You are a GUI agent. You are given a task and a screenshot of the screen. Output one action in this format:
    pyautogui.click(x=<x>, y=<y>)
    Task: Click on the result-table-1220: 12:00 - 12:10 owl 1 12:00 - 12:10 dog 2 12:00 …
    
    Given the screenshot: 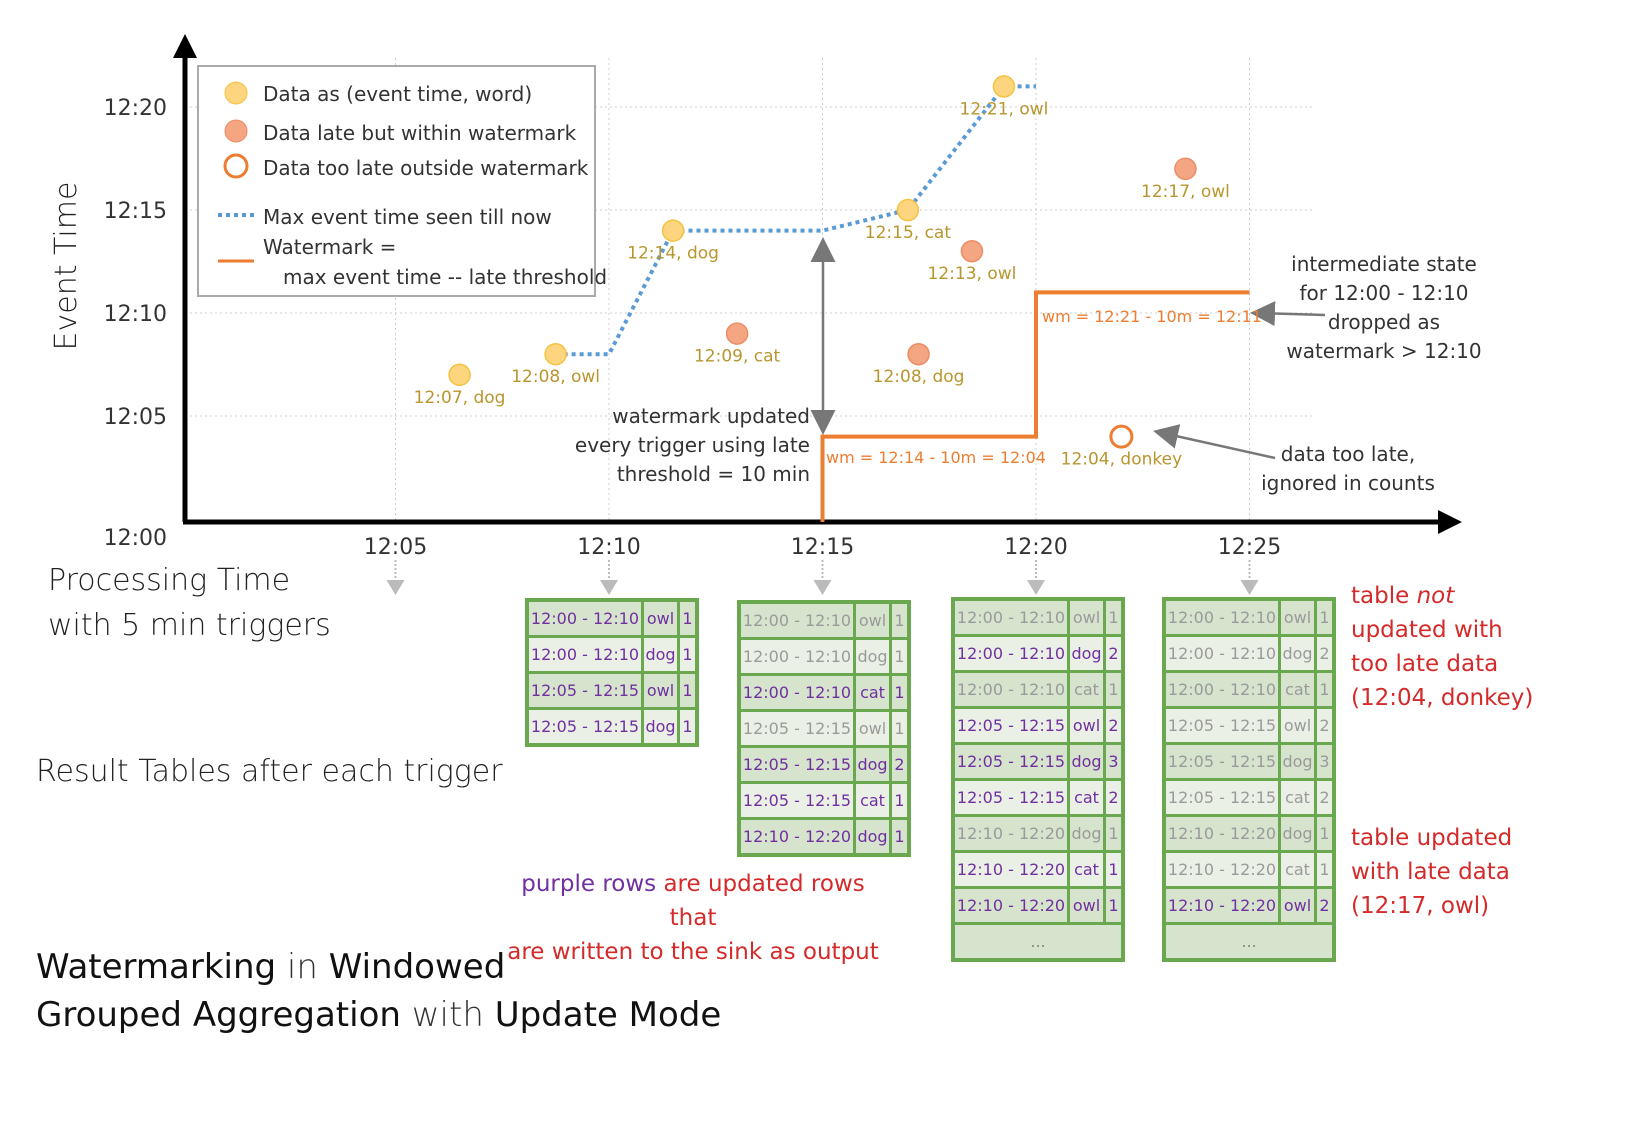 What is the action you would take?
    pyautogui.click(x=1038, y=779)
    